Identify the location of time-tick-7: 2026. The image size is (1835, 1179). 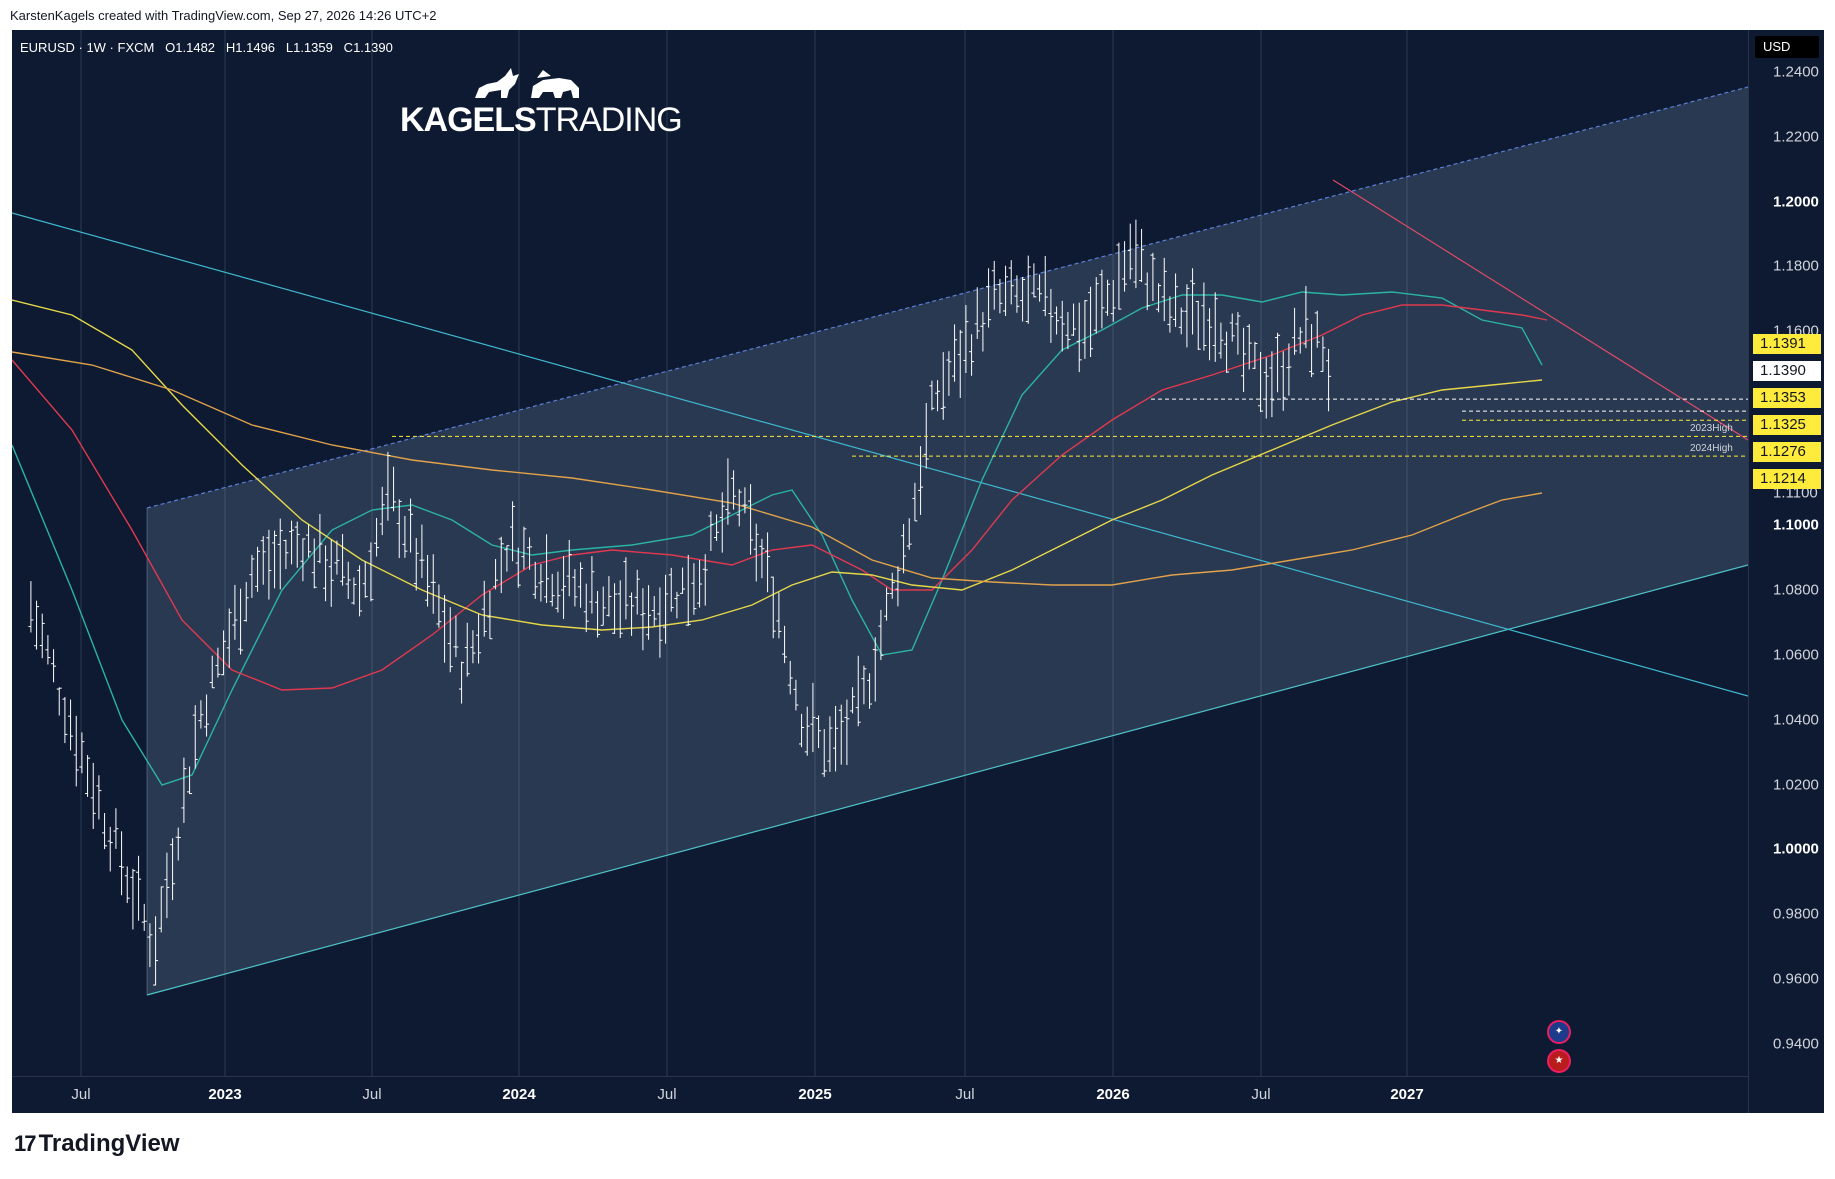
(1113, 1094).